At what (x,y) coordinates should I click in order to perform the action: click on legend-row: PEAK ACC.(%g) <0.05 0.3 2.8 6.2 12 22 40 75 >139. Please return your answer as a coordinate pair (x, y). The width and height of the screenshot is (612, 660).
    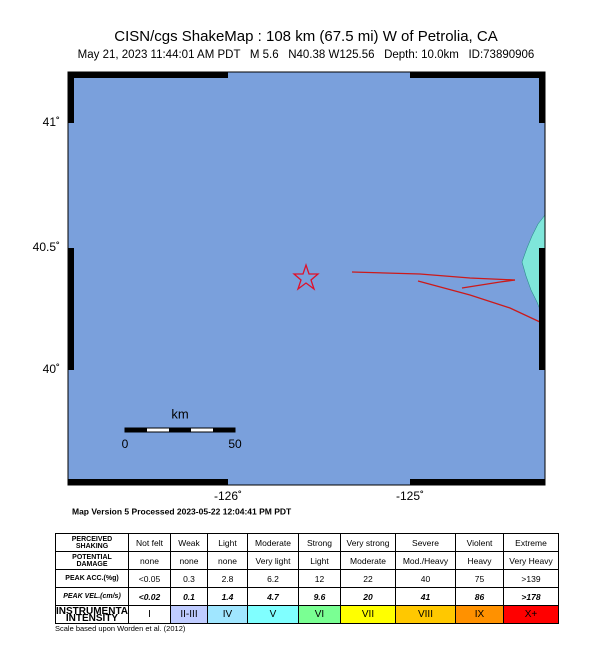
    Looking at the image, I should click on (307, 578).